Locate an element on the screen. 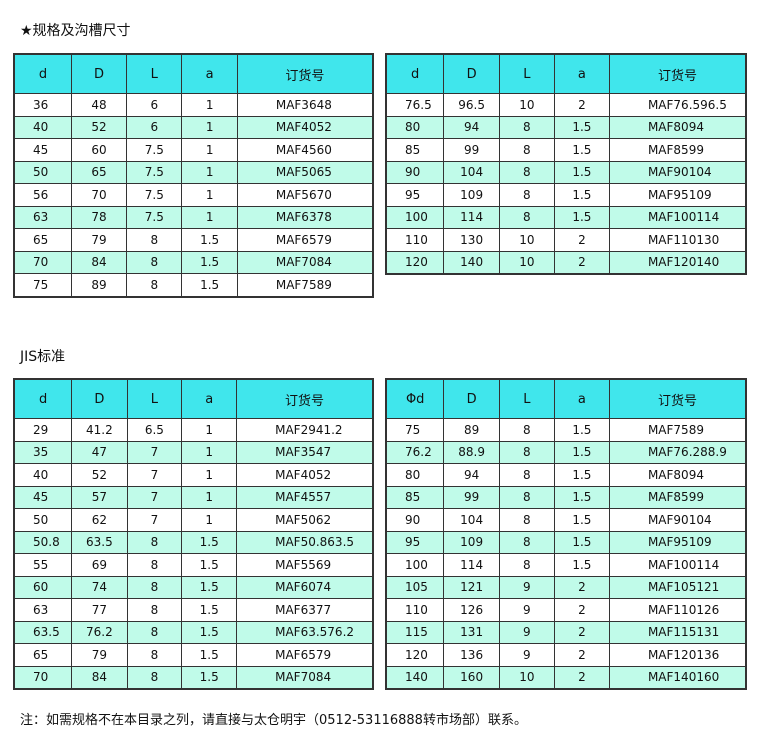 The image size is (763, 739). table-row: 65 79 8 1.5 MAF6579 is located at coordinates (193, 655).